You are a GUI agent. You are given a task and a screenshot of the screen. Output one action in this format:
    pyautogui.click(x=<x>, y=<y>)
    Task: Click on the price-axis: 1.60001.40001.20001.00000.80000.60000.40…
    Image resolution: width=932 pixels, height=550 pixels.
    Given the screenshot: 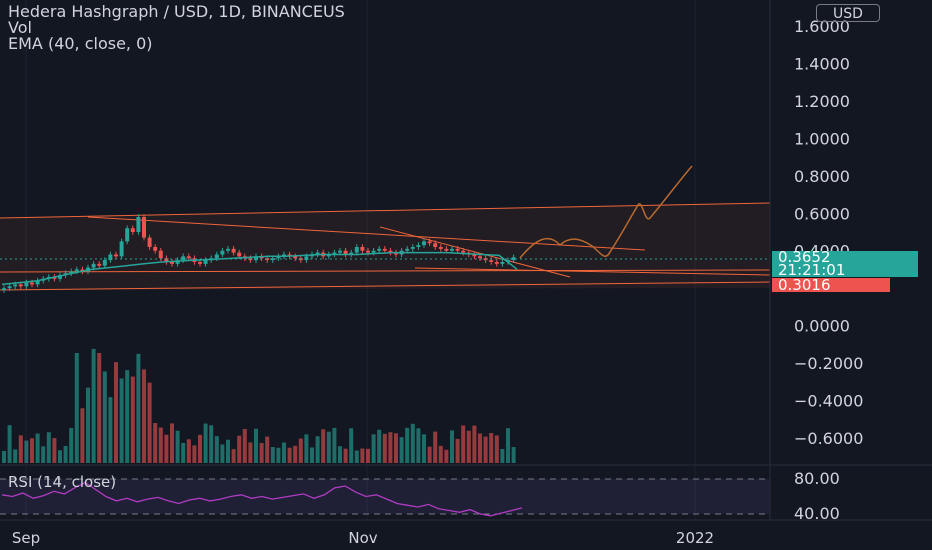 What is the action you would take?
    pyautogui.click(x=828, y=232)
    